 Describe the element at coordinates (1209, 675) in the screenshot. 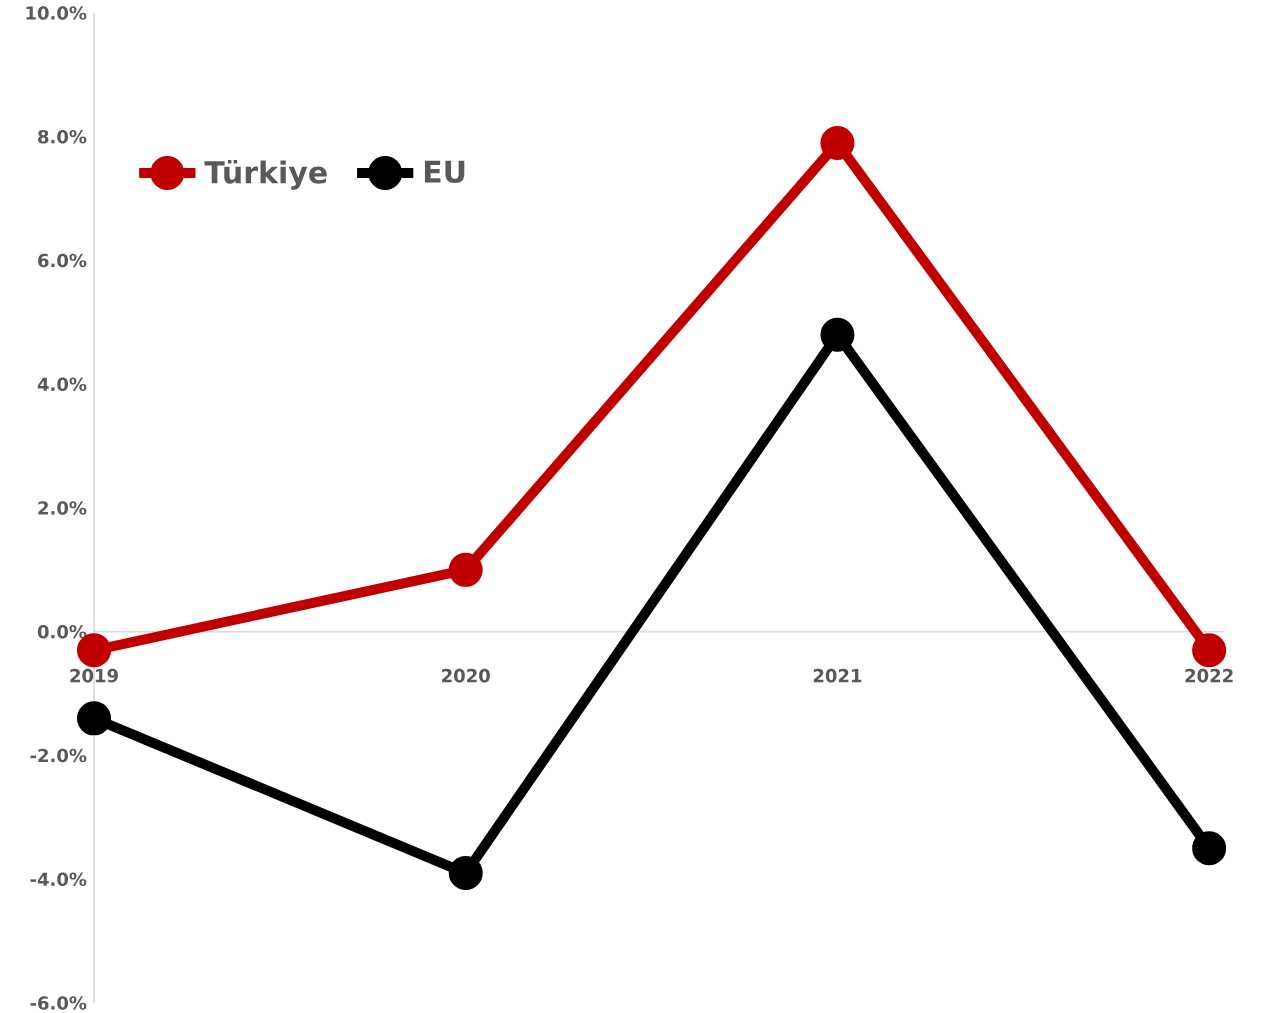

I see `x-tick-label: 2022` at that location.